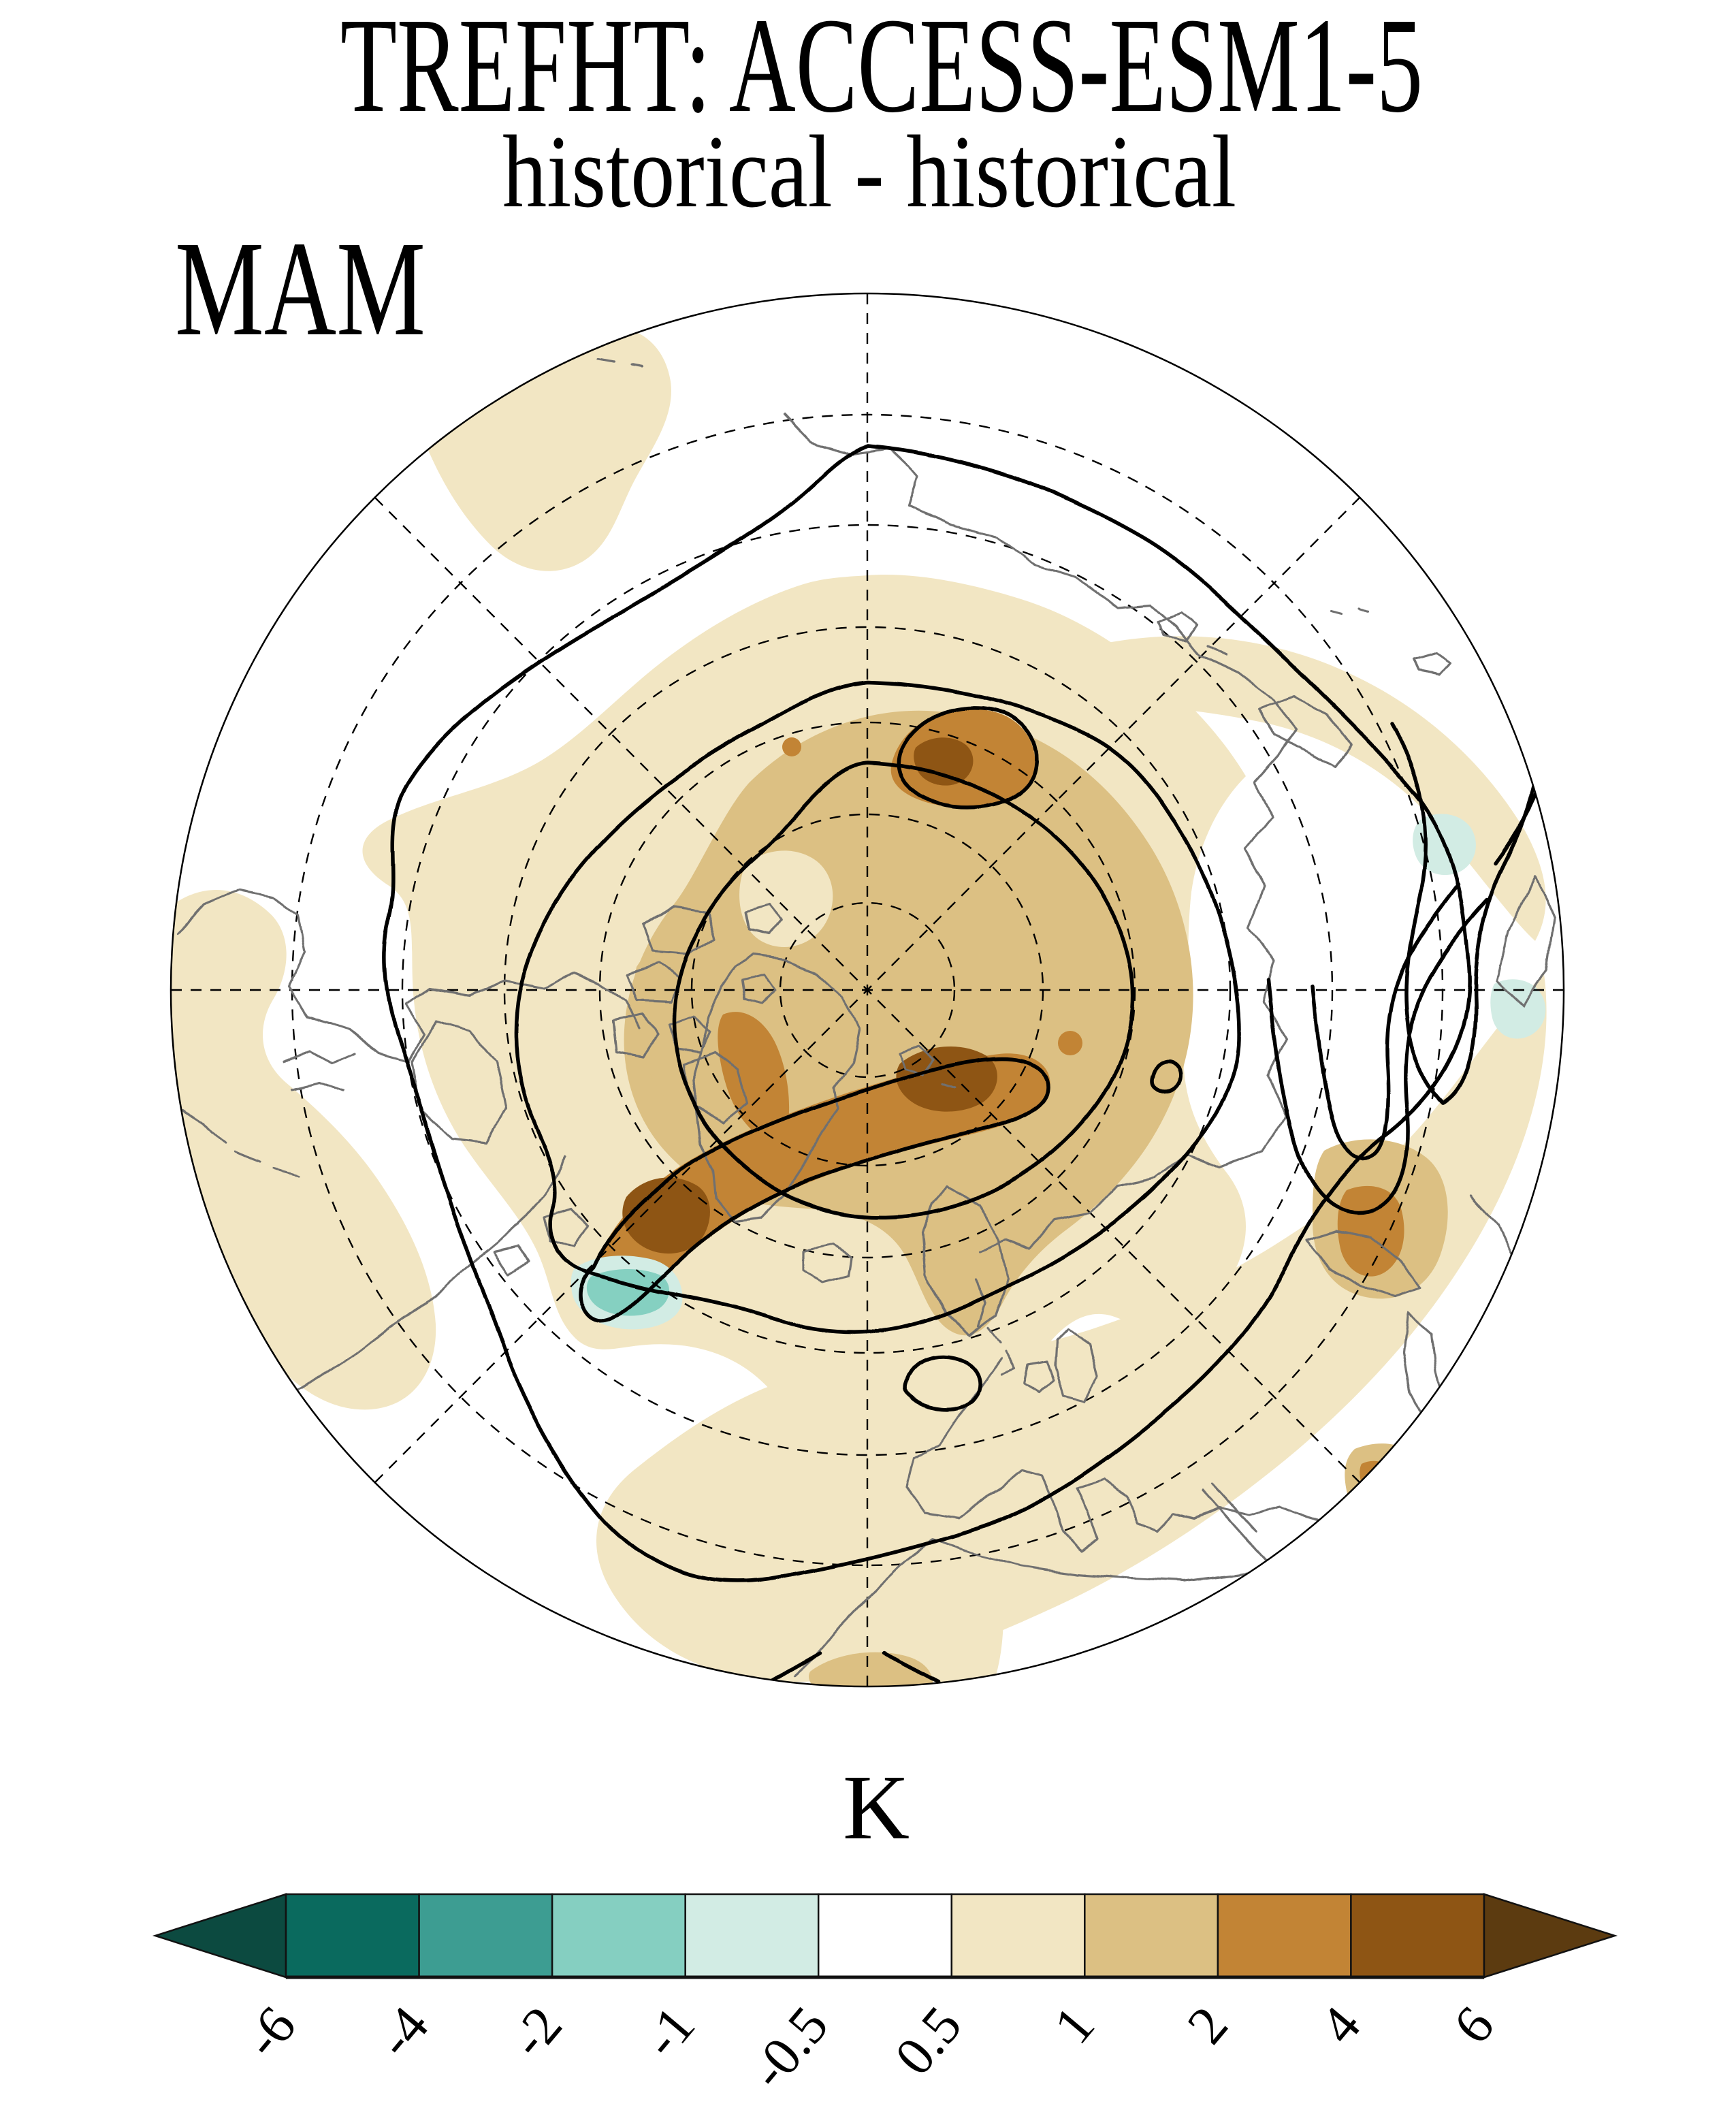  I want to click on coastline-greenland, so click(776, 1088).